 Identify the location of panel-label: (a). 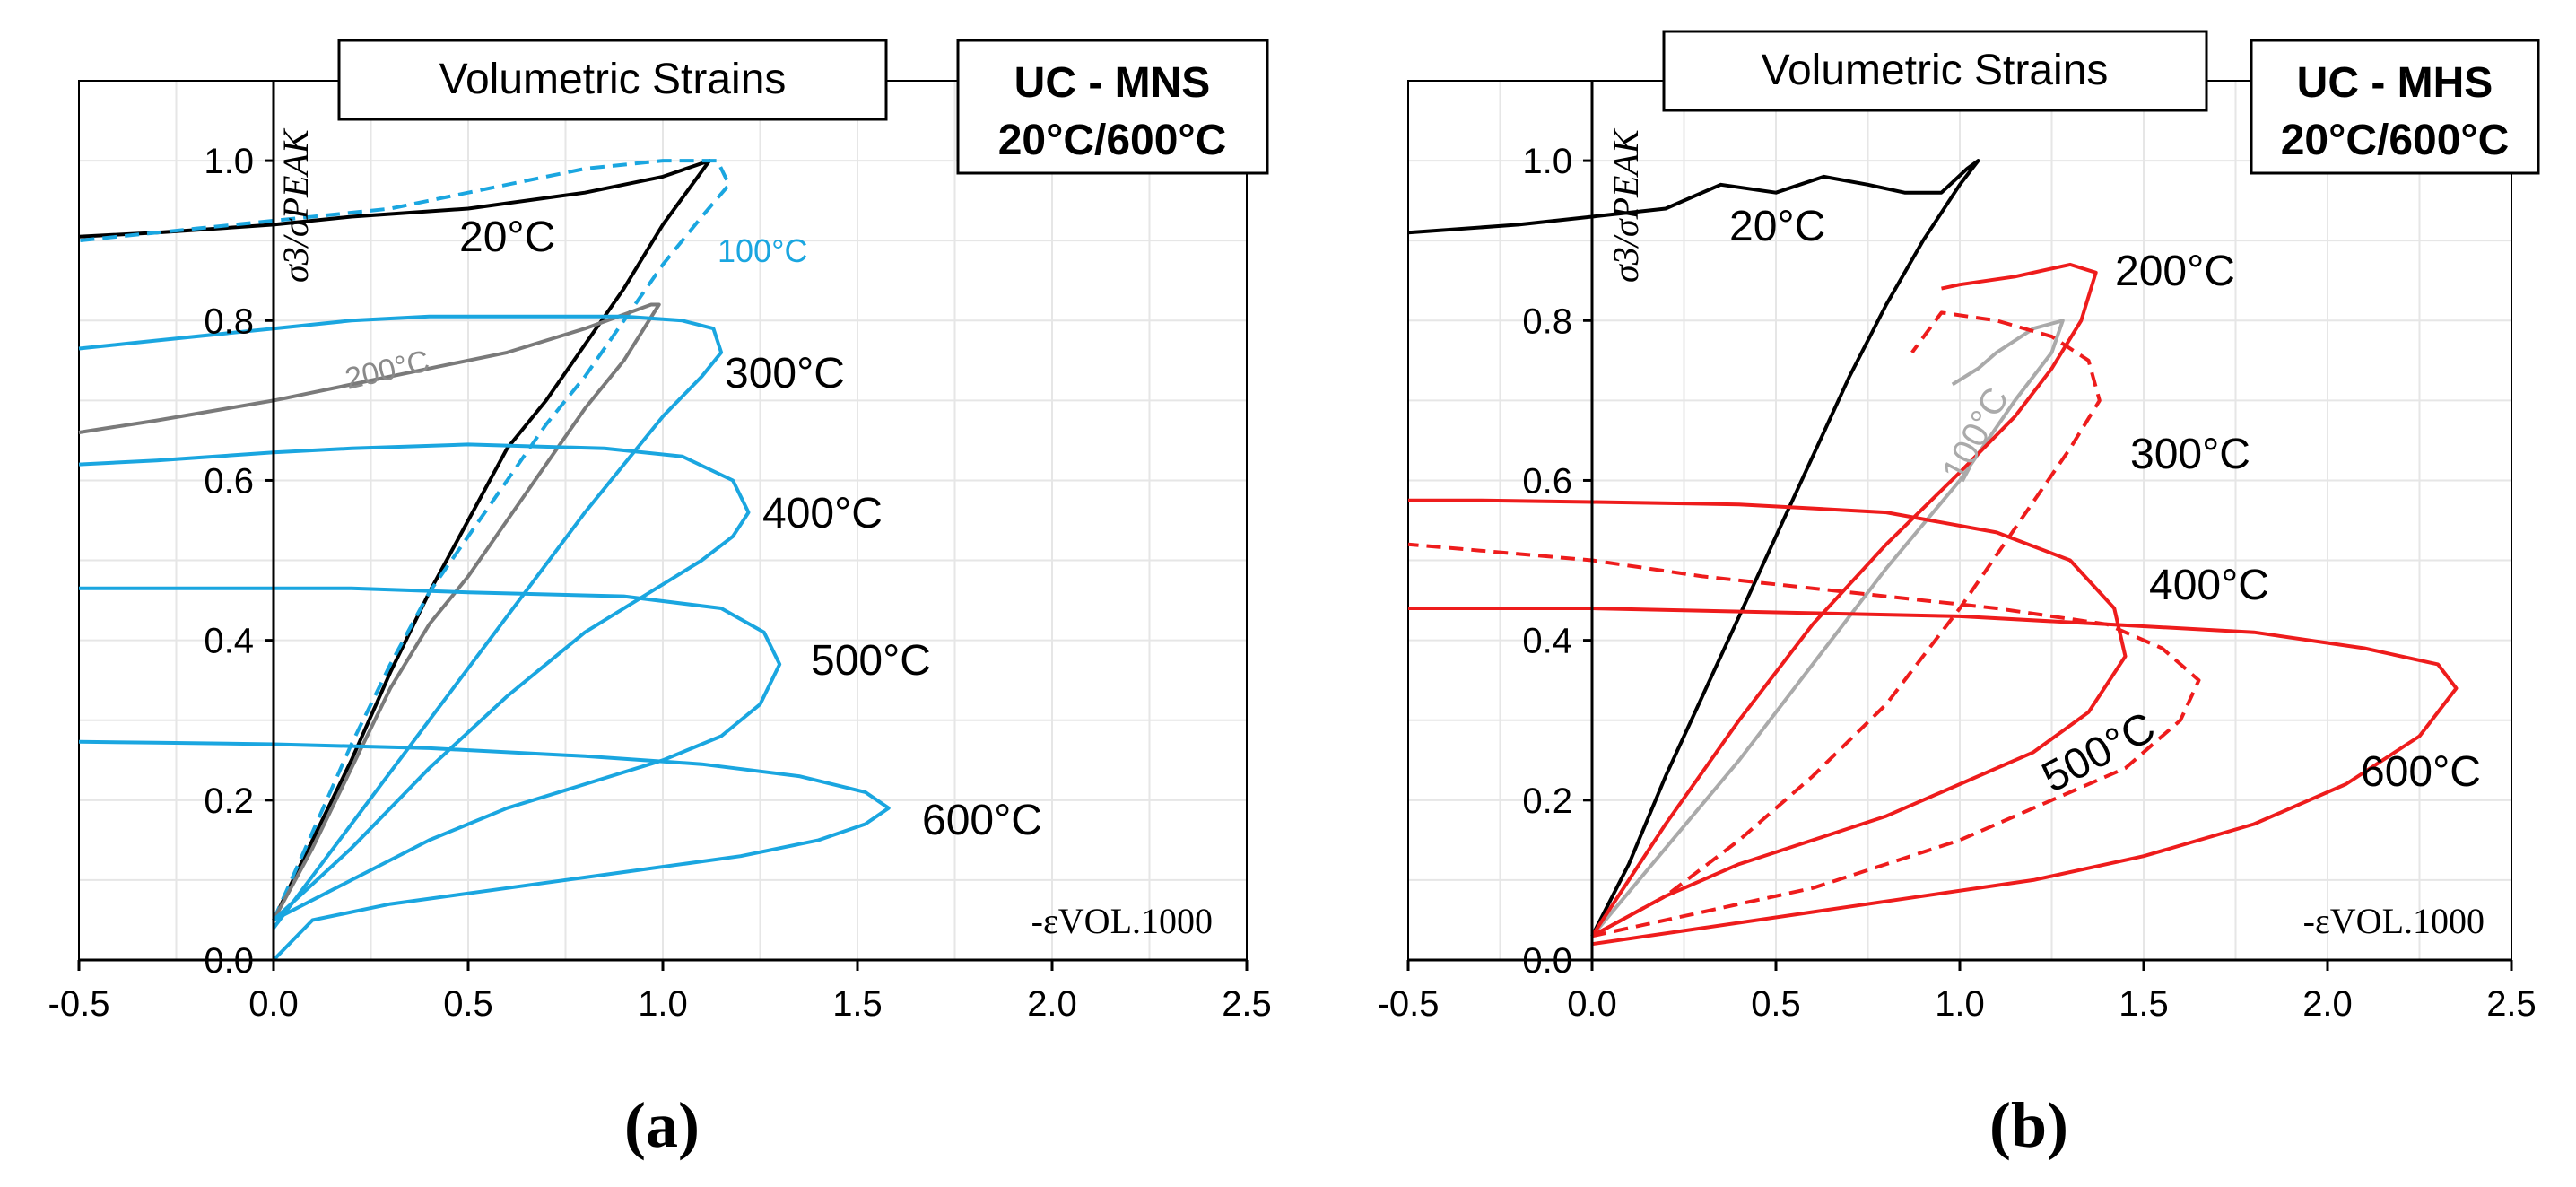
(662, 1125).